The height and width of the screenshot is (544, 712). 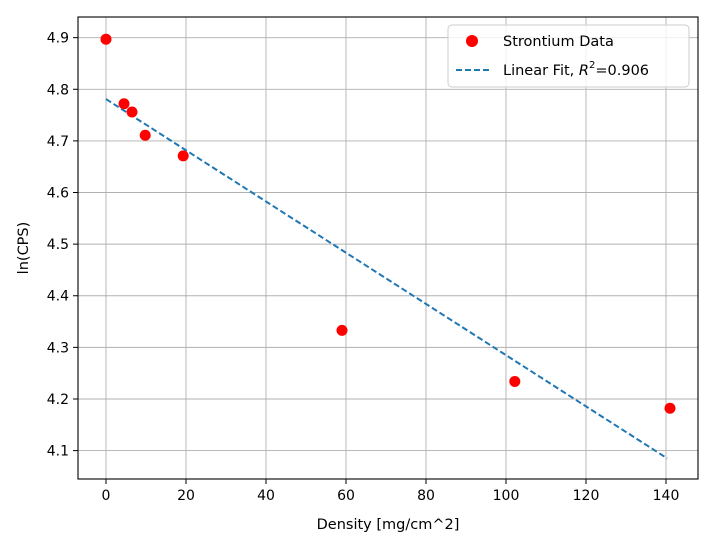 I want to click on legend-label-strontium: Strontium Data, so click(x=558, y=42).